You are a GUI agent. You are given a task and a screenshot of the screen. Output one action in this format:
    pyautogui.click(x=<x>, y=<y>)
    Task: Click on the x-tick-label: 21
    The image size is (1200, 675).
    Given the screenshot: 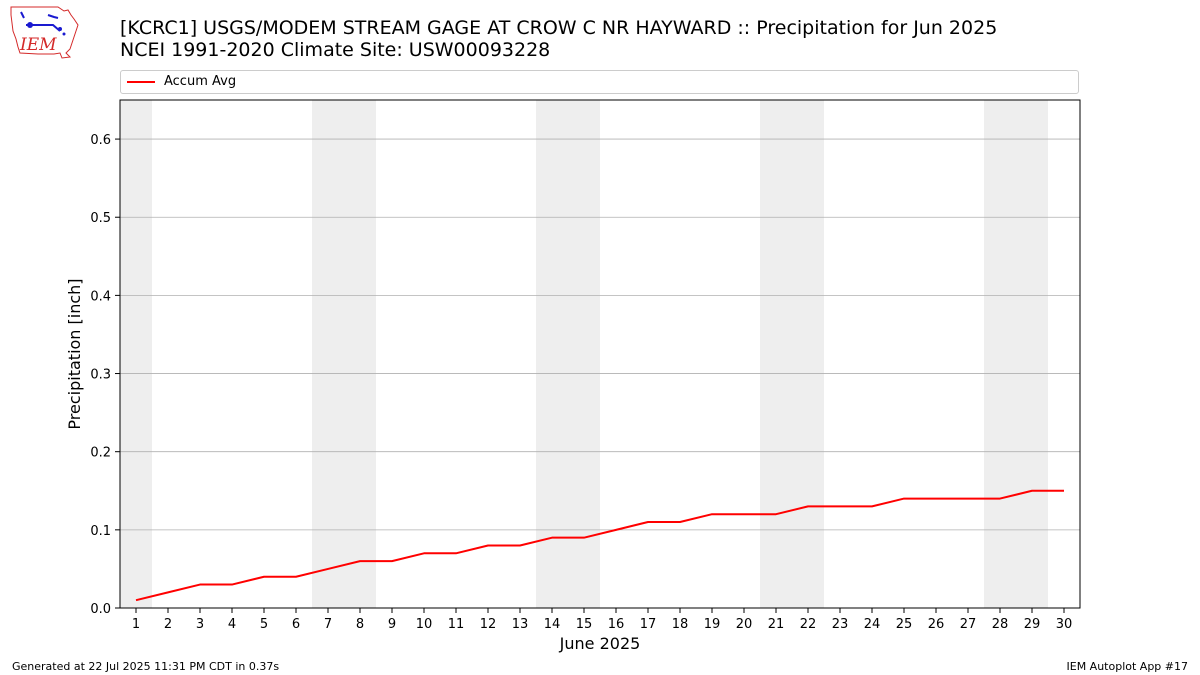 What is the action you would take?
    pyautogui.click(x=776, y=624)
    